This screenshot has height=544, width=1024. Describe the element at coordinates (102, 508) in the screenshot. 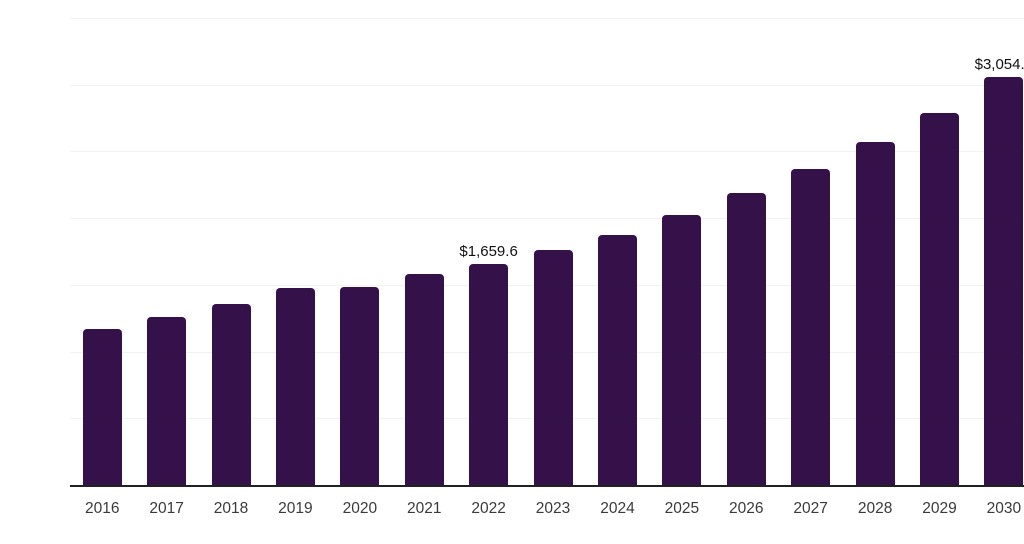

I see `x-tick-label-2016: 2016` at that location.